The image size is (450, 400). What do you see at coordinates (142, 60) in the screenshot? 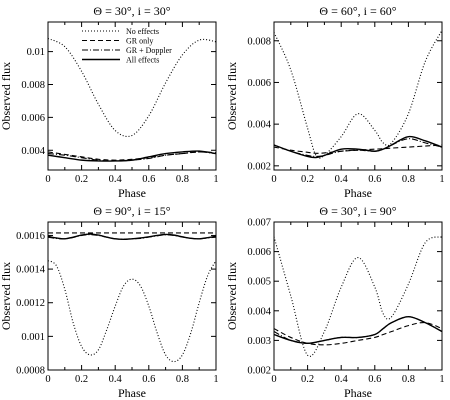
I see `legend-label: All effects` at bounding box center [142, 60].